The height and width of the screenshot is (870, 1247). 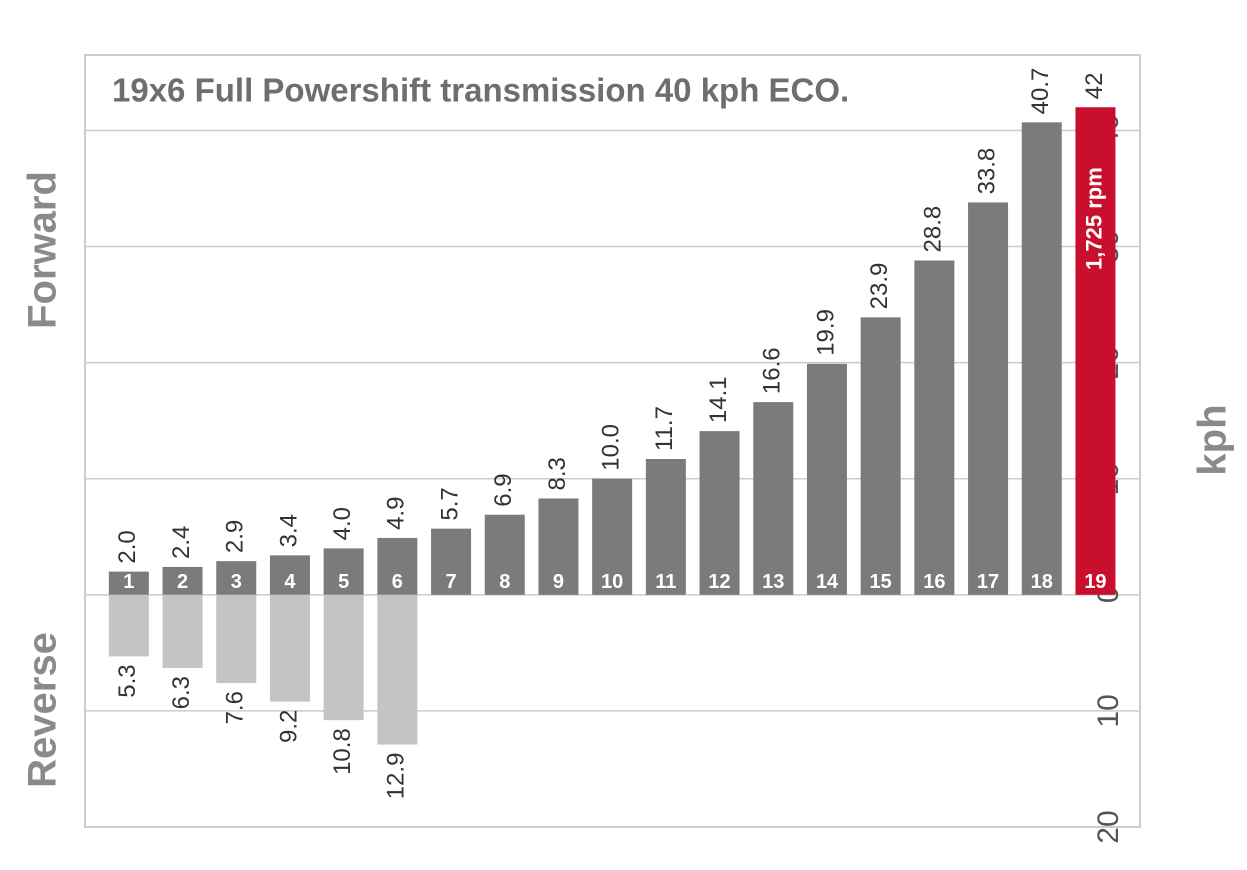 What do you see at coordinates (664, 428) in the screenshot?
I see `value-label: 11.7` at bounding box center [664, 428].